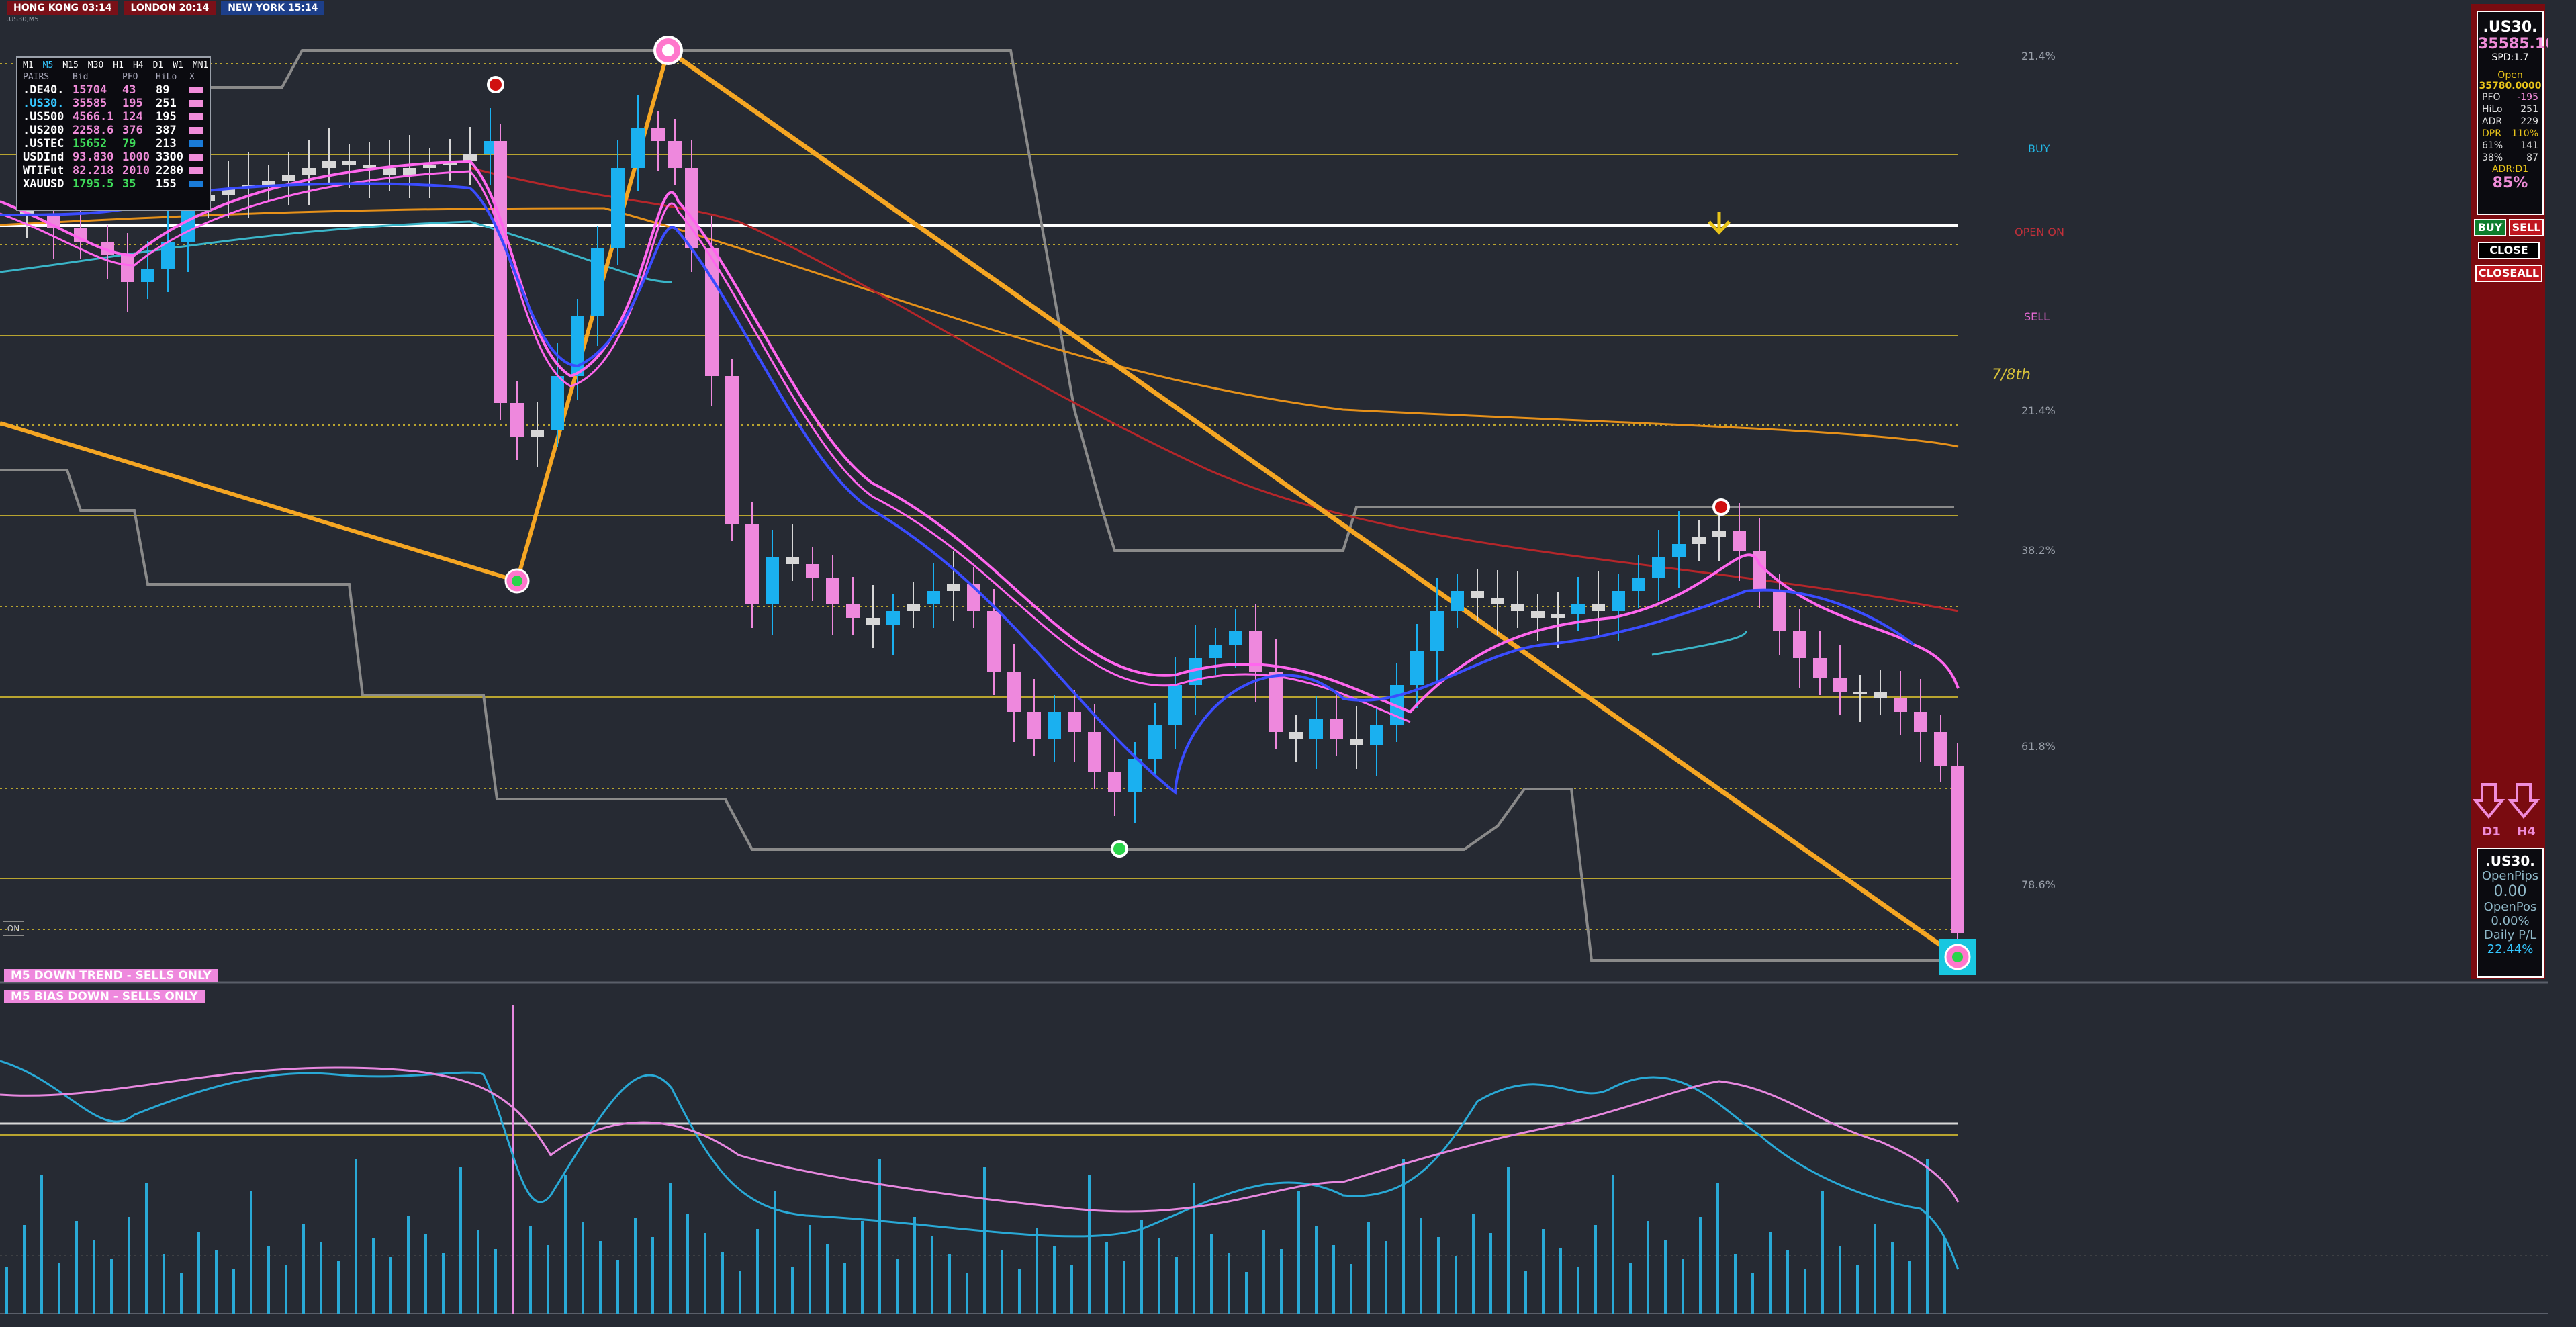 The image size is (2576, 1327). What do you see at coordinates (90, 90) in the screenshot?
I see `pair-bid: 15704` at bounding box center [90, 90].